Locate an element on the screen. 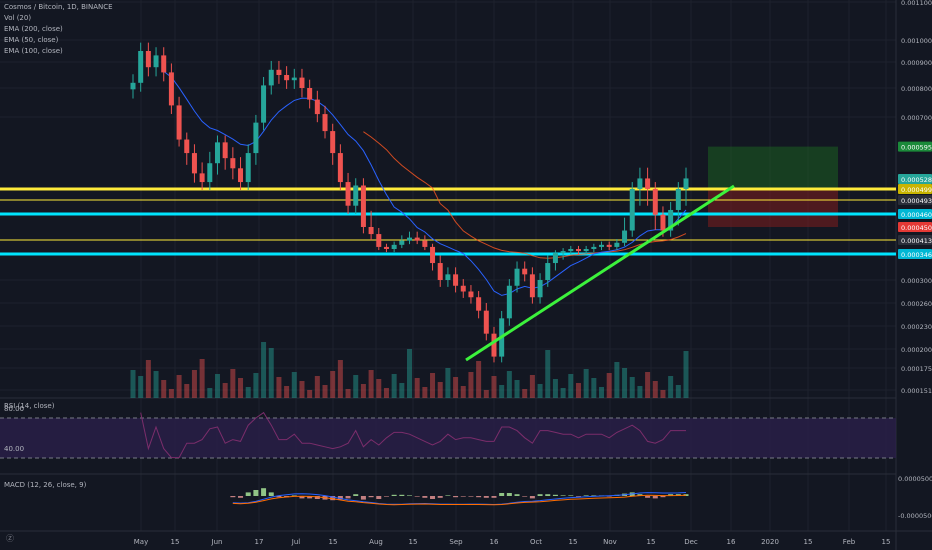 This screenshot has height=550, width=932. time-tick-label: Dec is located at coordinates (691, 542).